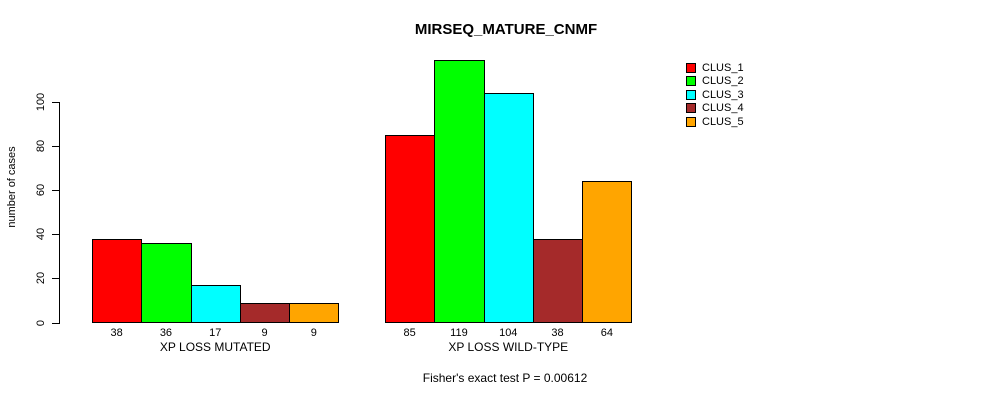 This screenshot has width=990, height=400. Describe the element at coordinates (41, 278) in the screenshot. I see `y-axis-tick-label: 20` at that location.